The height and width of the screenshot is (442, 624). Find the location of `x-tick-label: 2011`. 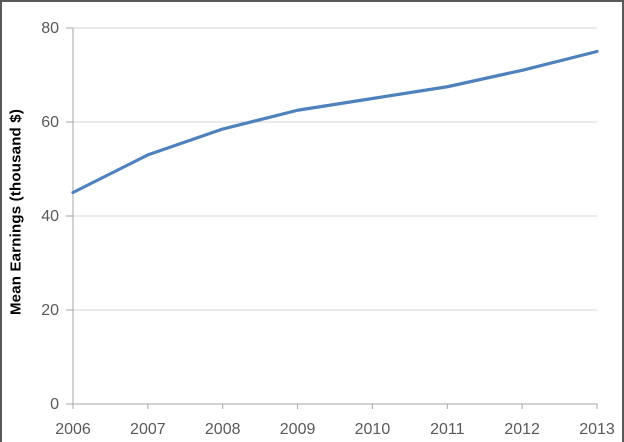

x-tick-label: 2011 is located at coordinates (447, 429).